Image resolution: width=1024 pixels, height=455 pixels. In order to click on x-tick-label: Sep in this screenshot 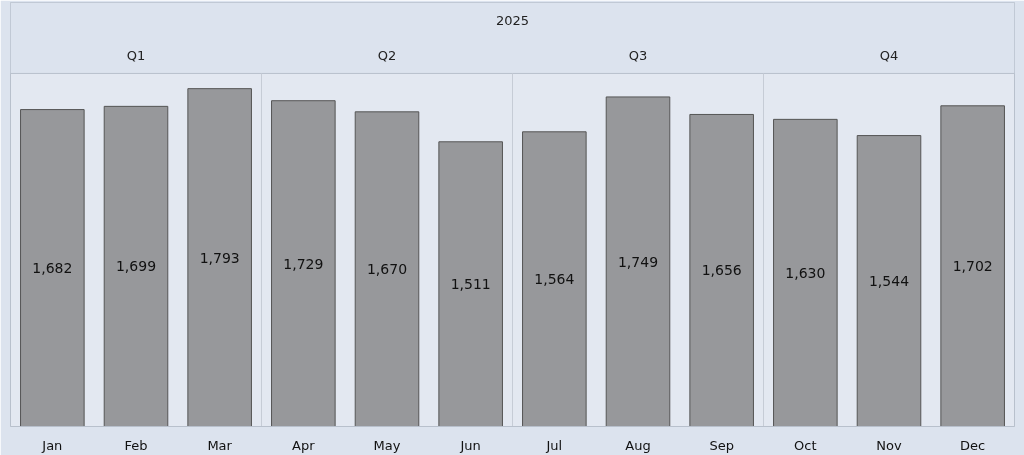, I will do `click(721, 445)`.